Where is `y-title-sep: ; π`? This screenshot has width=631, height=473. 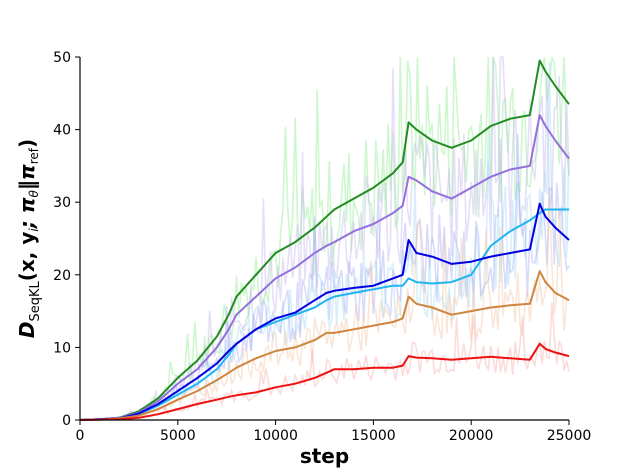
y-title-sep: ; π is located at coordinates (27, 213).